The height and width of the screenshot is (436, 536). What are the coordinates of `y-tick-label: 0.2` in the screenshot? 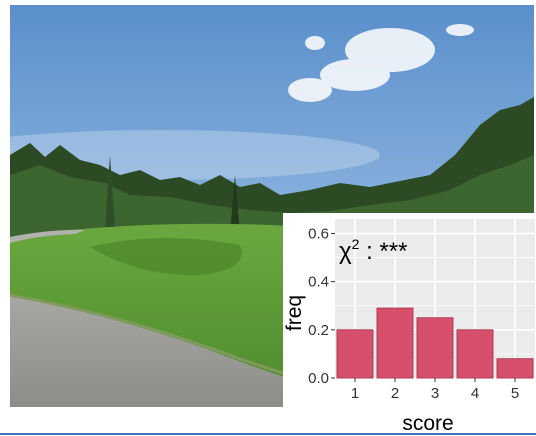 It's located at (318, 330).